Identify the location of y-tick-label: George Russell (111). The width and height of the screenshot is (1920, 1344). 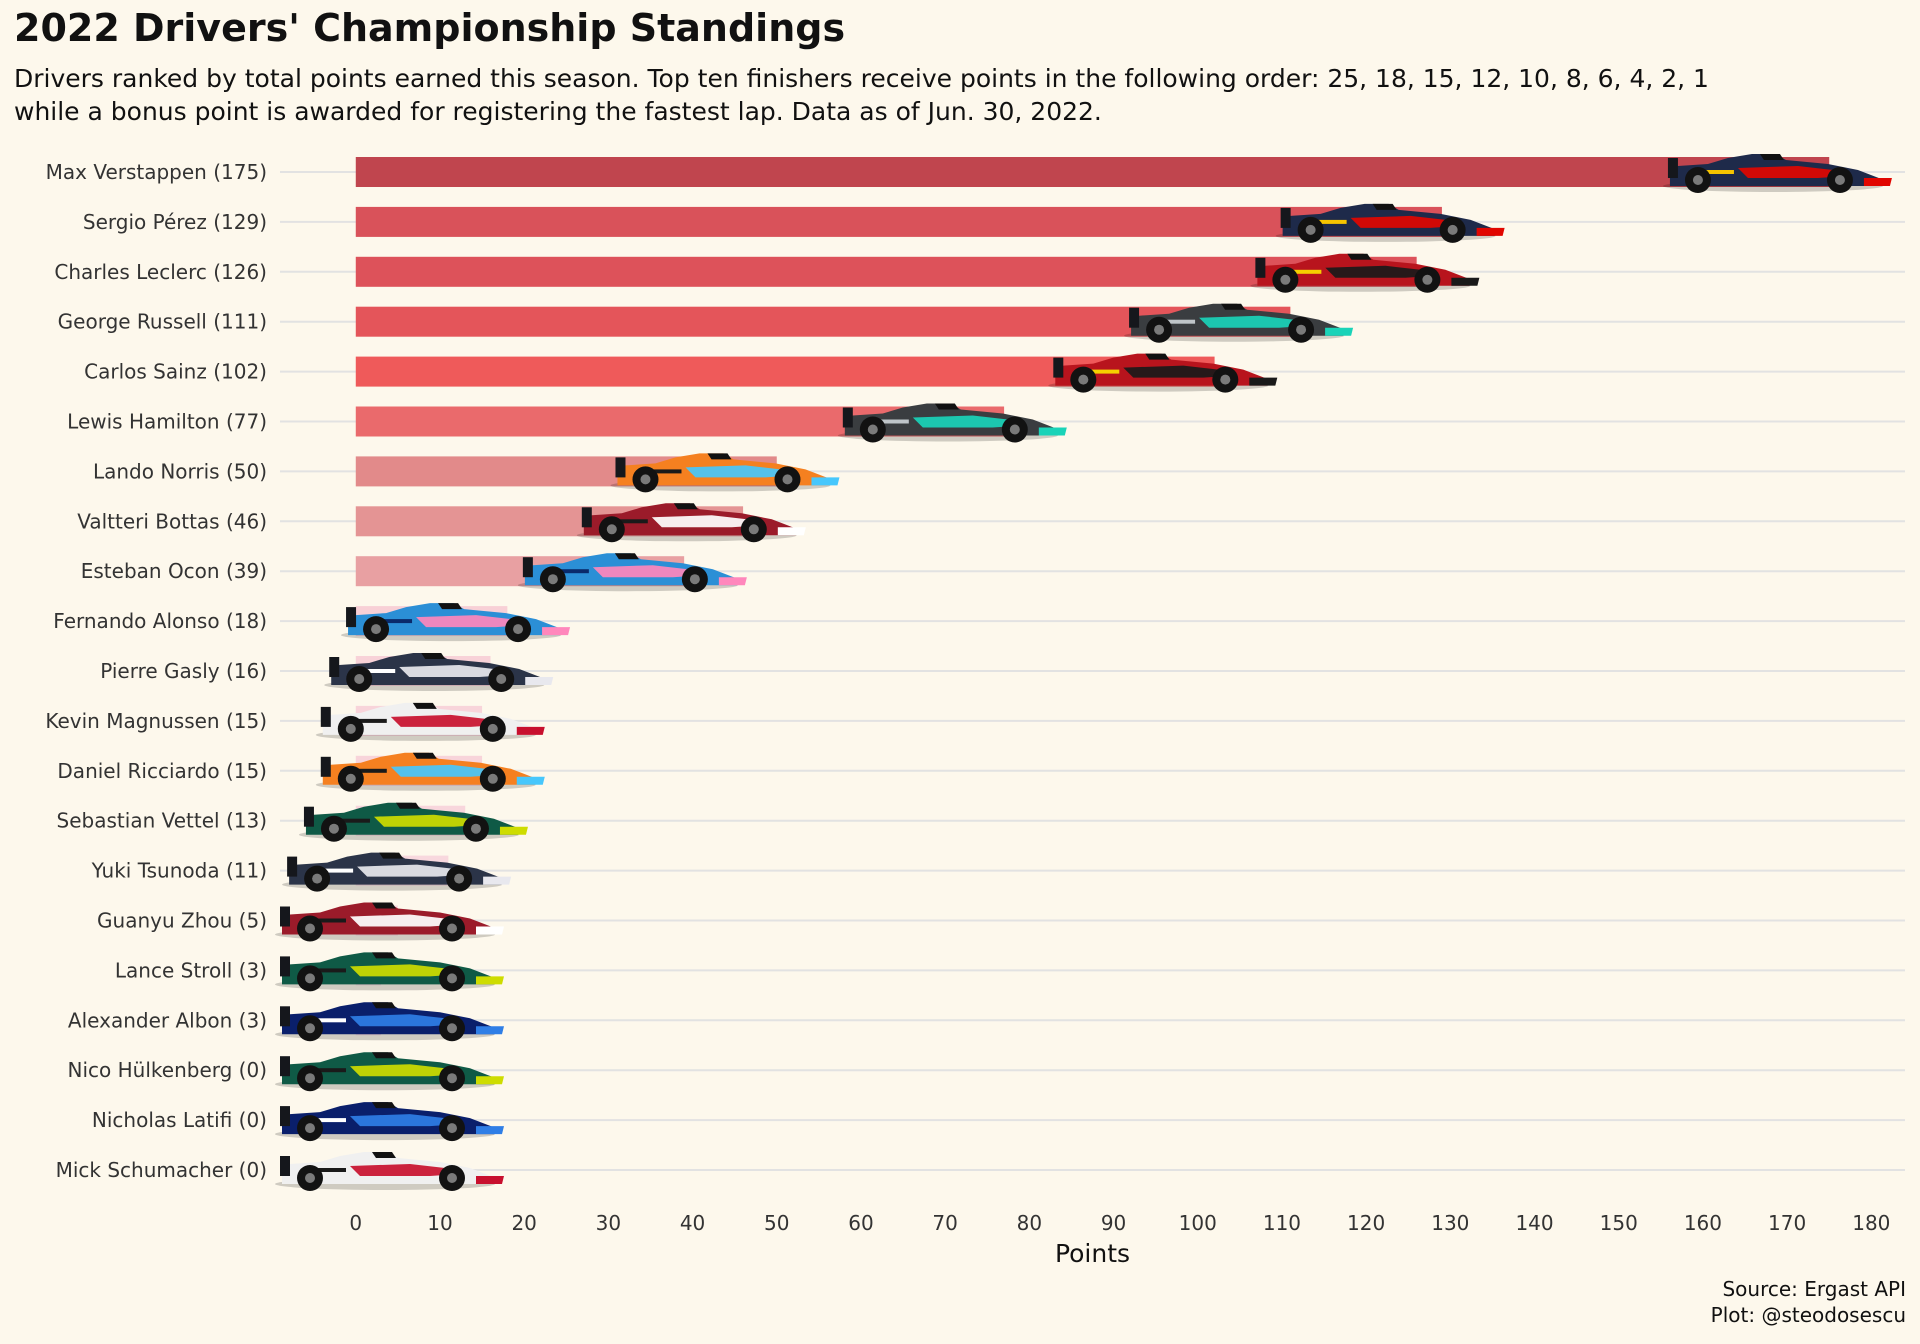
(162, 322).